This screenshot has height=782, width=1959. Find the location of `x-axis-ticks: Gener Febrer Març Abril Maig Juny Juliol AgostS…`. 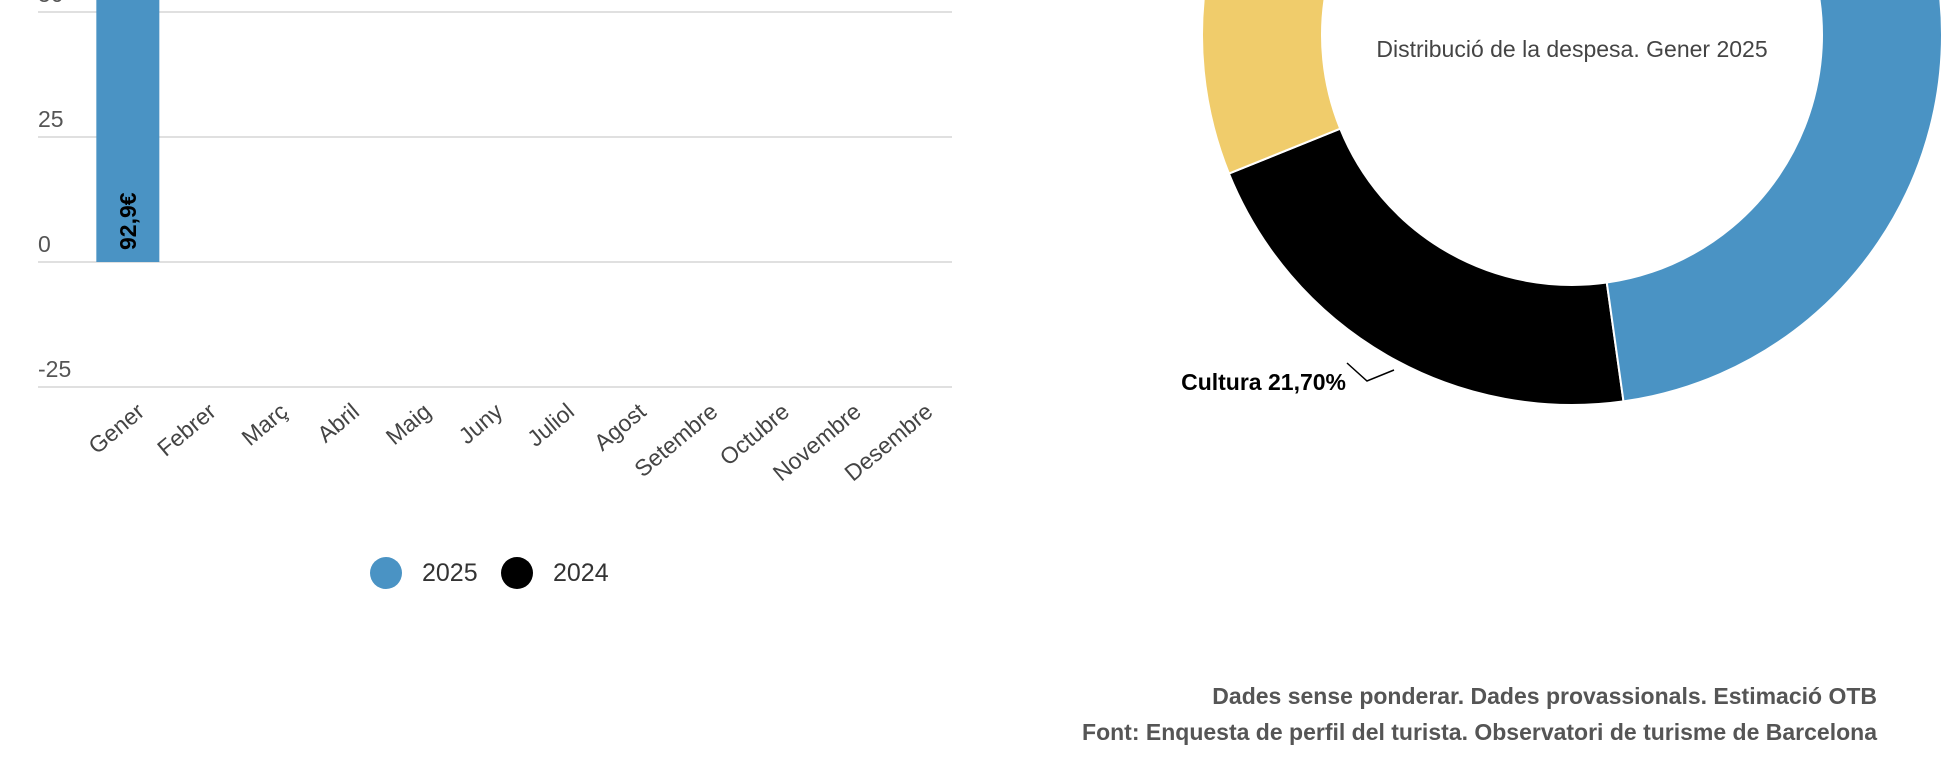

x-axis-ticks: Gener Febrer Març Abril Maig Juny Juliol AgostS… is located at coordinates (510, 442).